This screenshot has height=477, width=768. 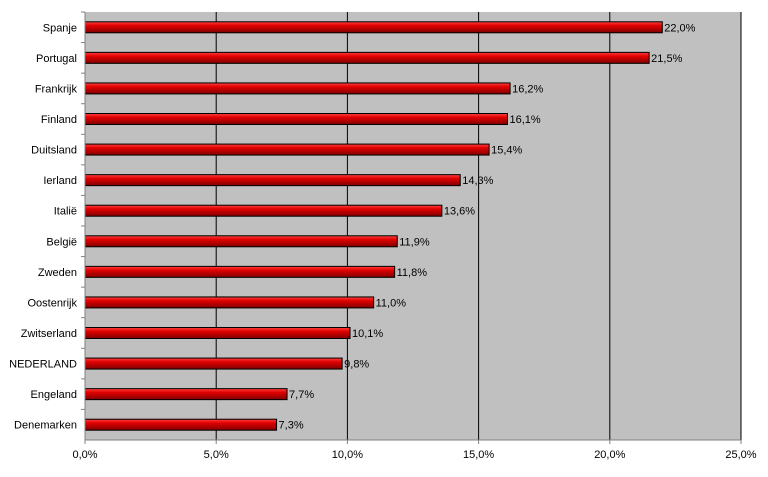 What do you see at coordinates (52, 303) in the screenshot?
I see `category-label: Oostenrijk` at bounding box center [52, 303].